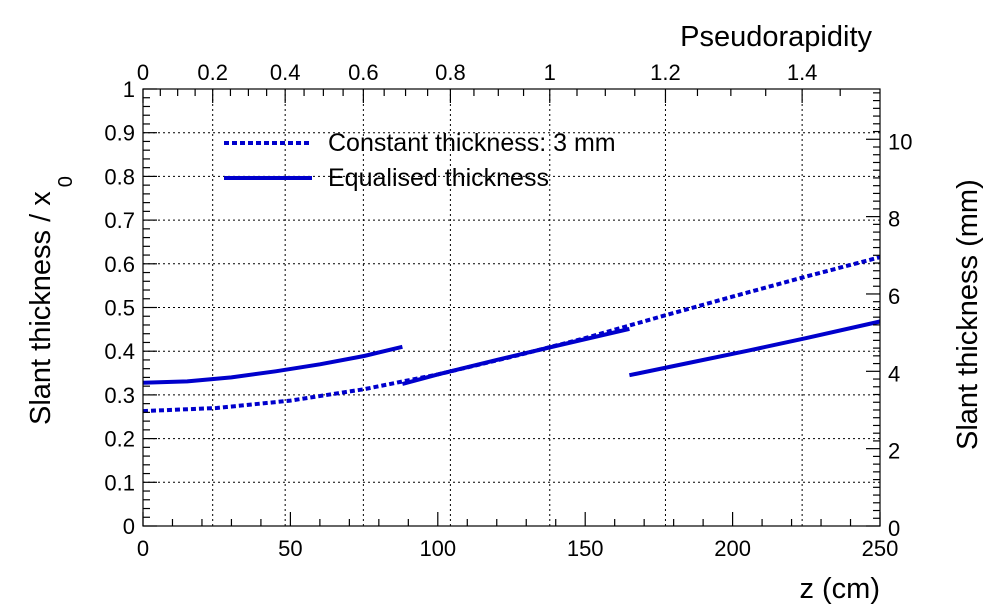 The image size is (1007, 611). Describe the element at coordinates (880, 548) in the screenshot. I see `x-tick-label: 250` at that location.